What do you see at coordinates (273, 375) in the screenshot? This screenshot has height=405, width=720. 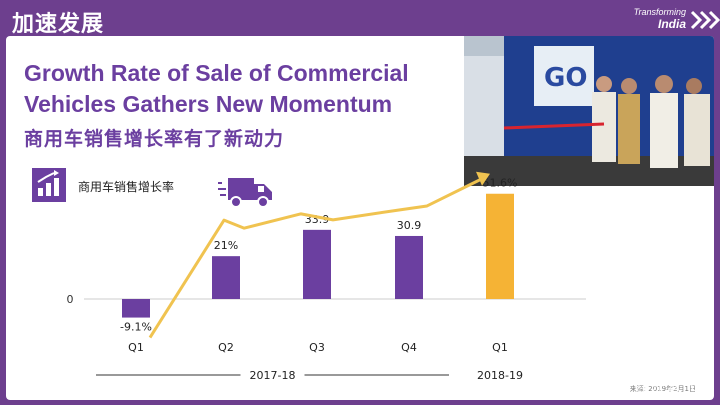 I see `group-label-1: 2017-18` at bounding box center [273, 375].